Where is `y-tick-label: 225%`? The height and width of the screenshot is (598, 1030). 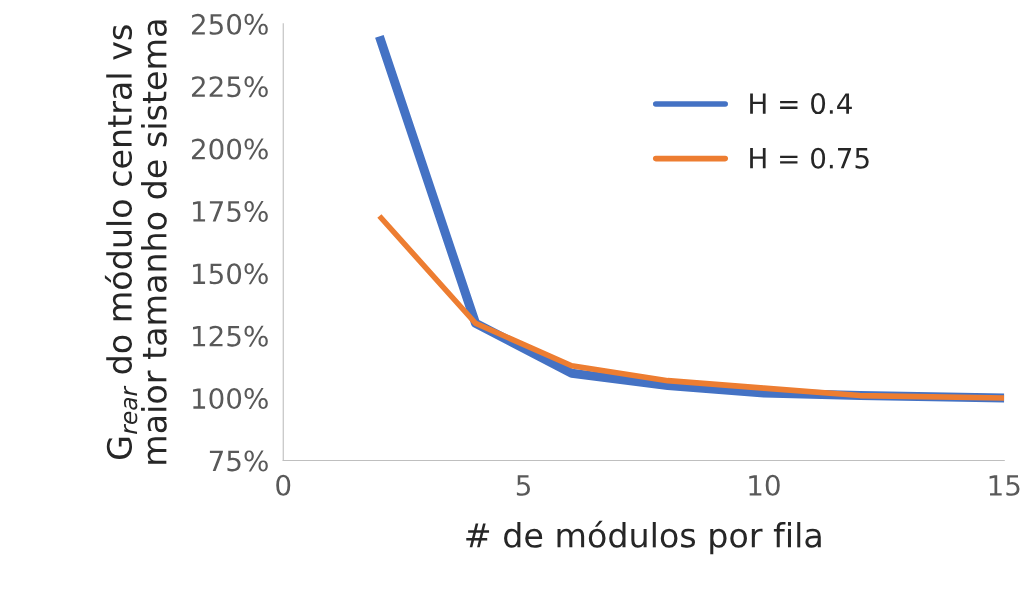 y-tick-label: 225% is located at coordinates (229, 87).